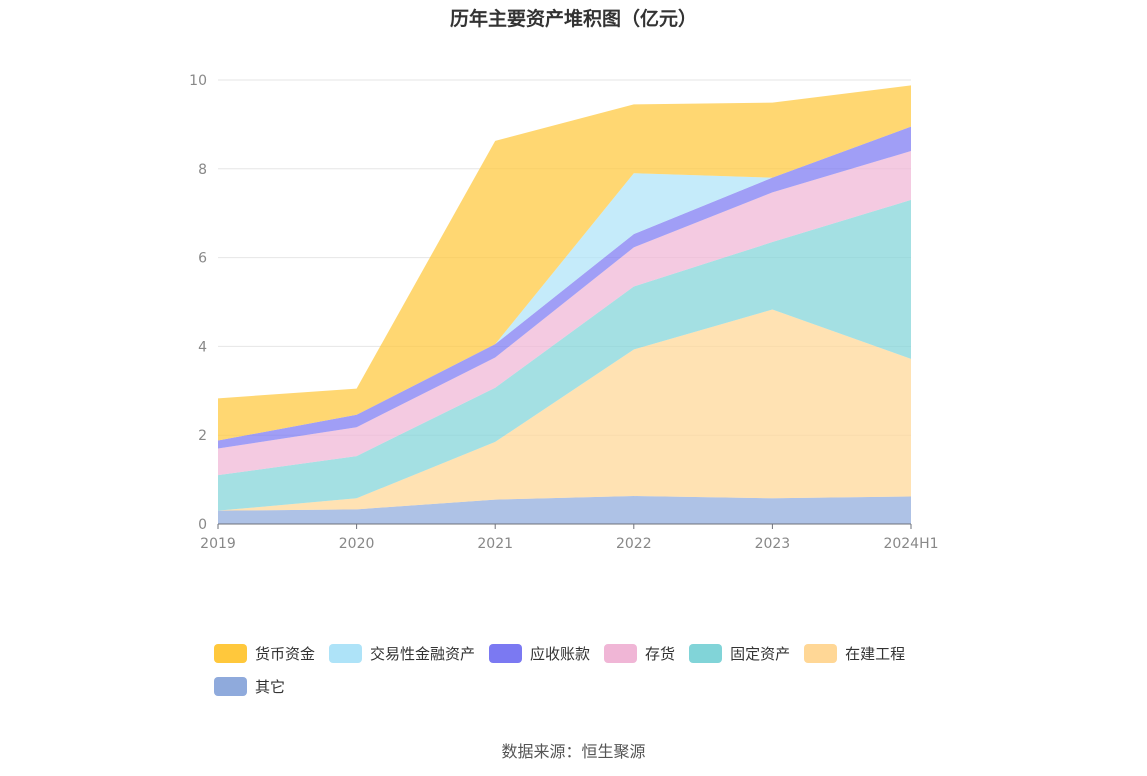  I want to click on legend-label: 固定资产, so click(760, 654).